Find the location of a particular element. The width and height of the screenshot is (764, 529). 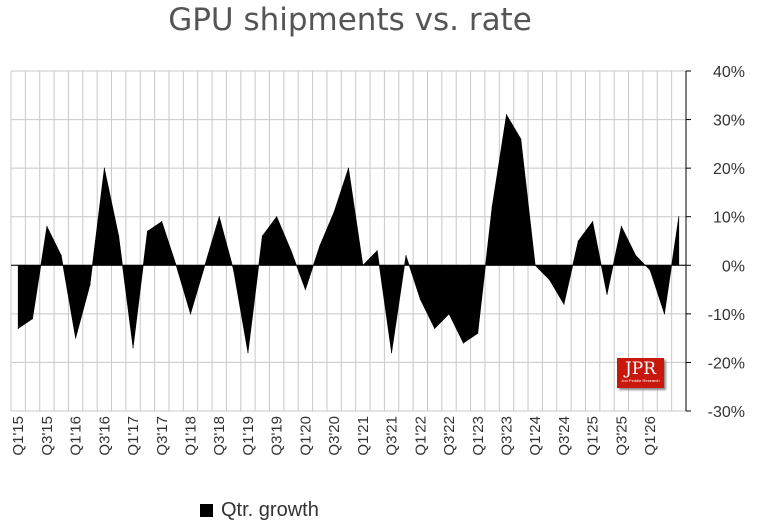

x-tick-label: Q1'16 is located at coordinates (76, 436).